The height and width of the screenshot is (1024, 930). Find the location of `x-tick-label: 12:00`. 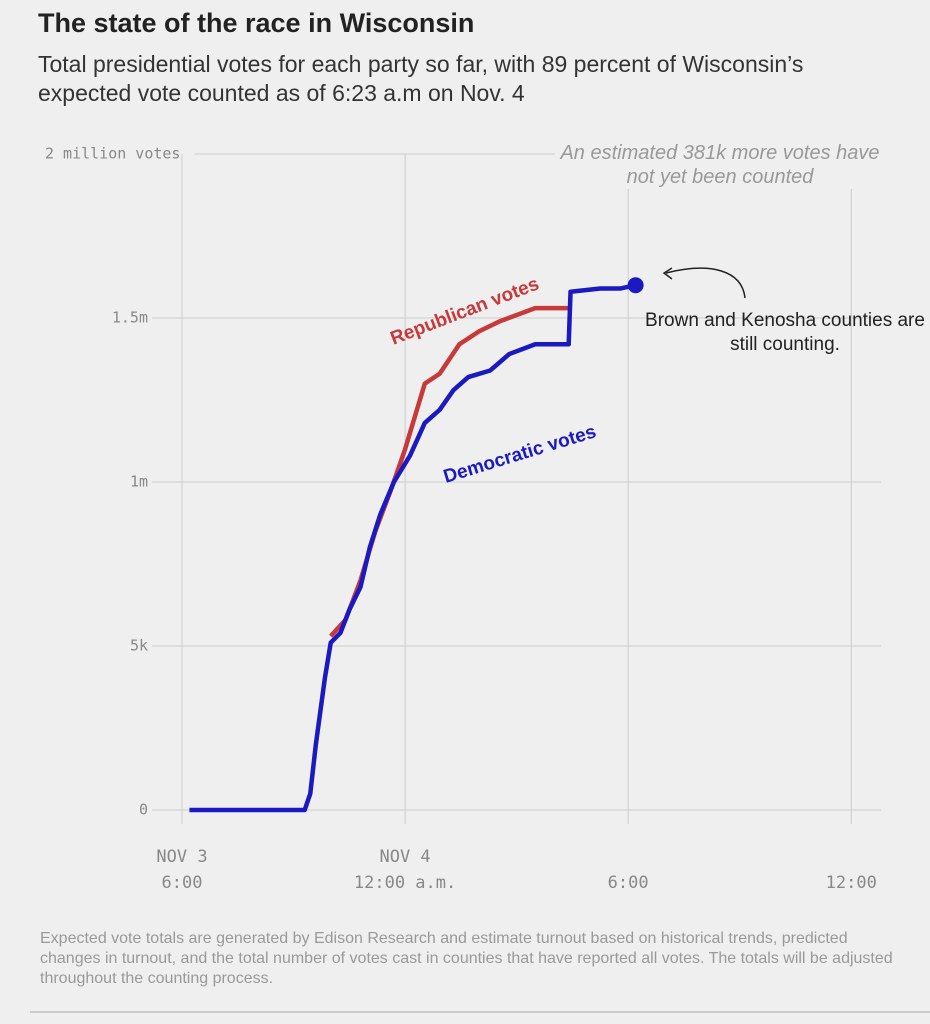

x-tick-label: 12:00 is located at coordinates (851, 883).